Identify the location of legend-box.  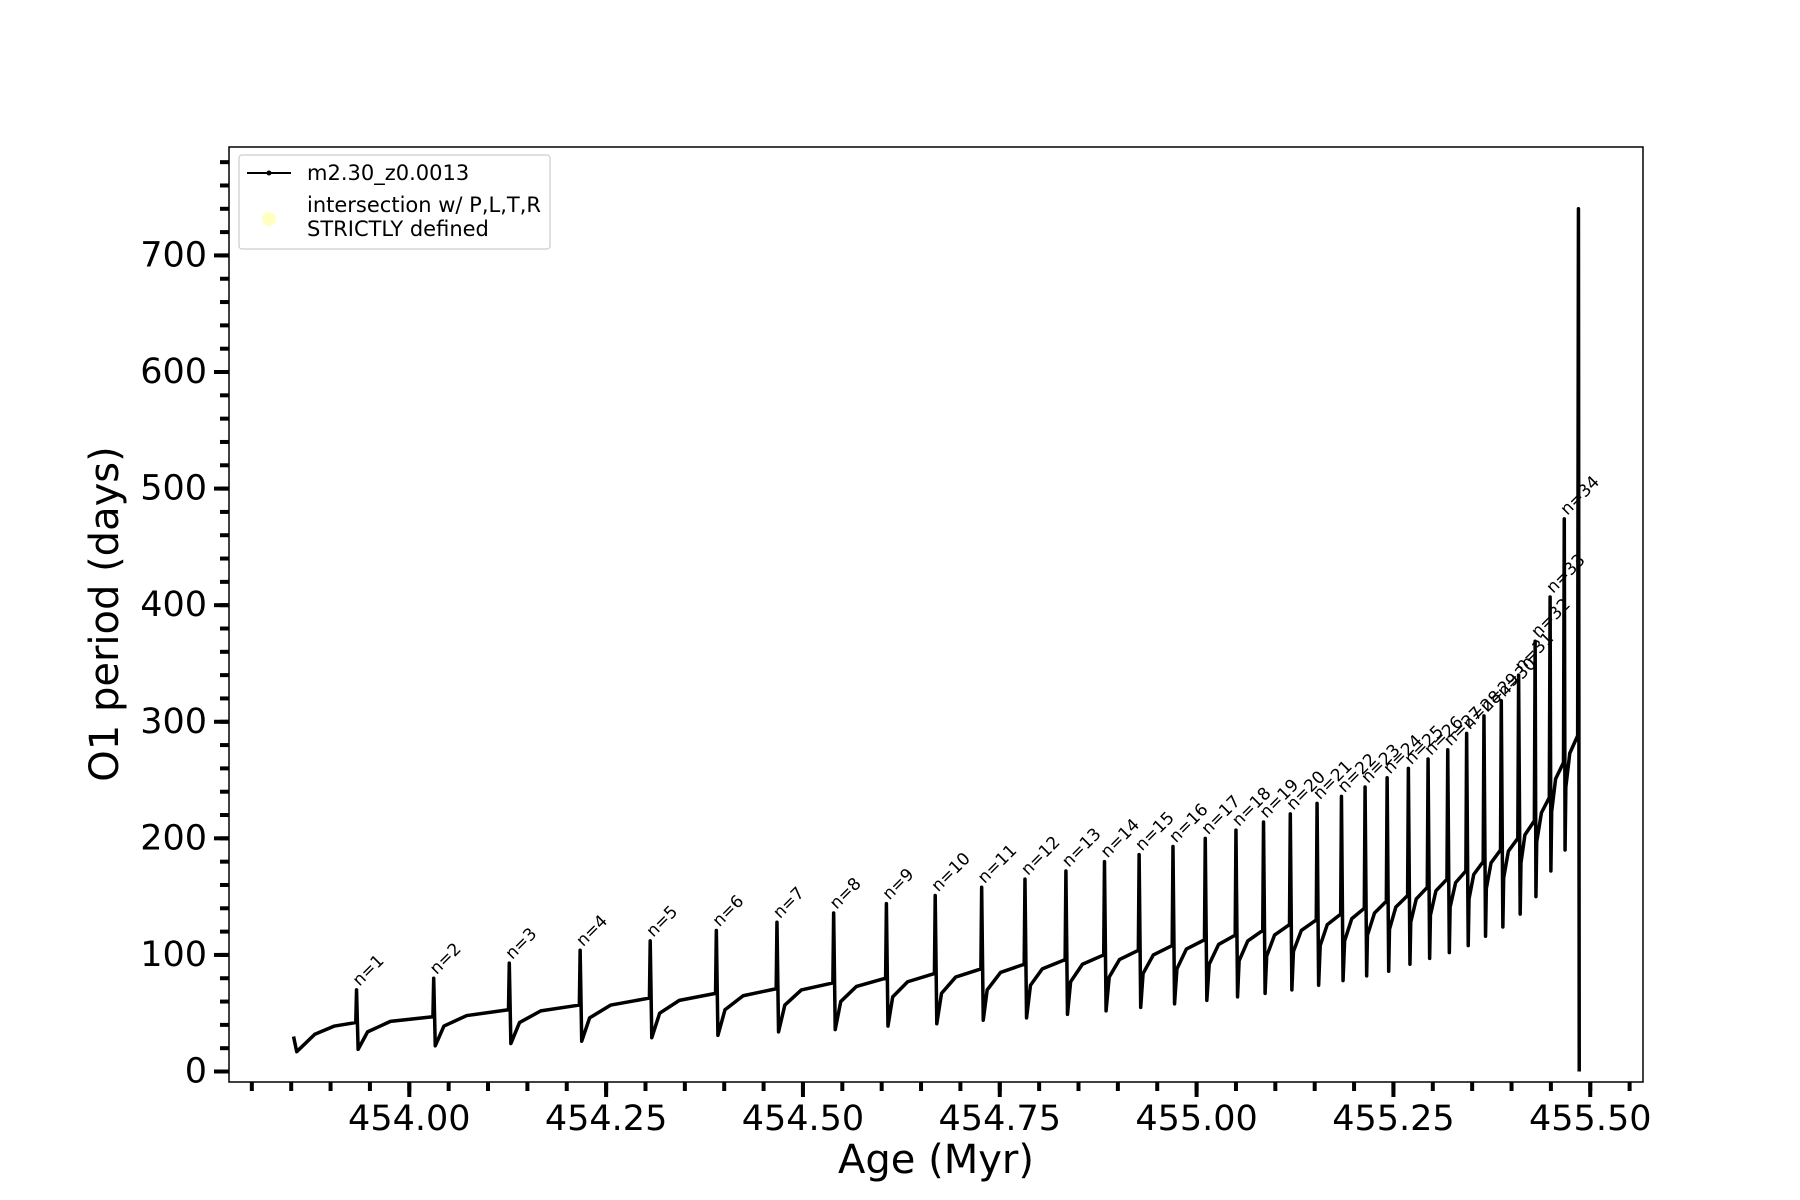
(394, 202).